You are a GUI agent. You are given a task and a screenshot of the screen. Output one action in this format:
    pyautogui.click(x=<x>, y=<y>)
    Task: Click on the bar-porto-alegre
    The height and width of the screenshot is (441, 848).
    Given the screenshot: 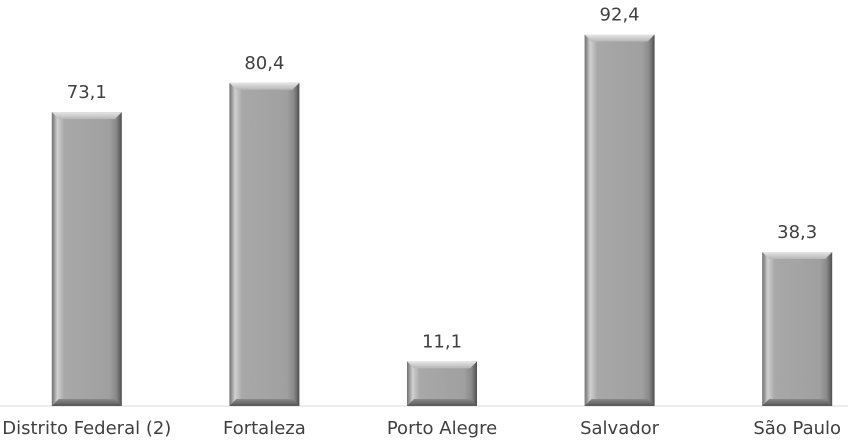 What is the action you would take?
    pyautogui.click(x=442, y=383)
    